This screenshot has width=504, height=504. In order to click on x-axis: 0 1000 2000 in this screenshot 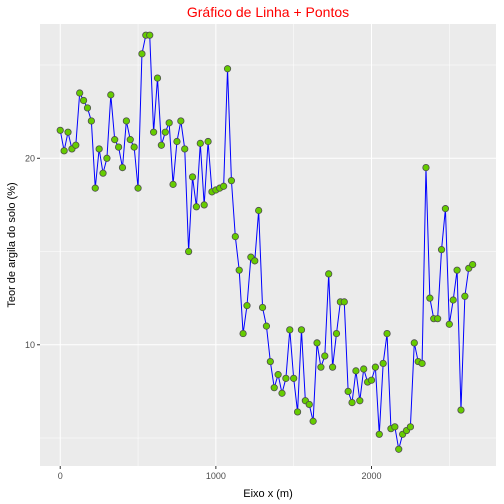, I will do `click(220, 473)`.